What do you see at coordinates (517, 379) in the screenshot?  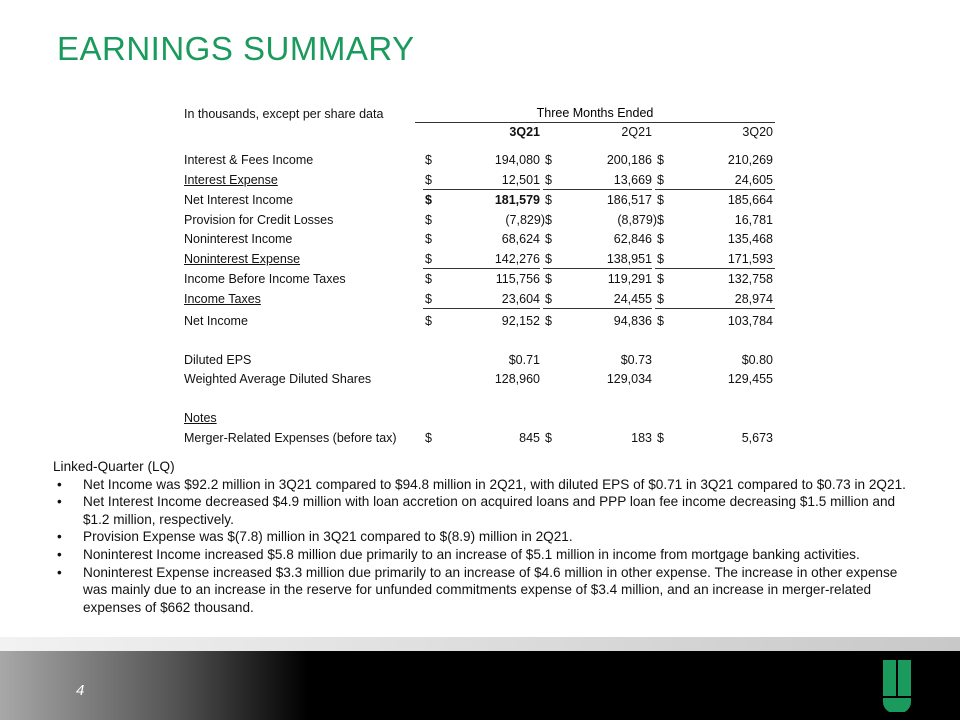 I see `cell-value: 128,960` at bounding box center [517, 379].